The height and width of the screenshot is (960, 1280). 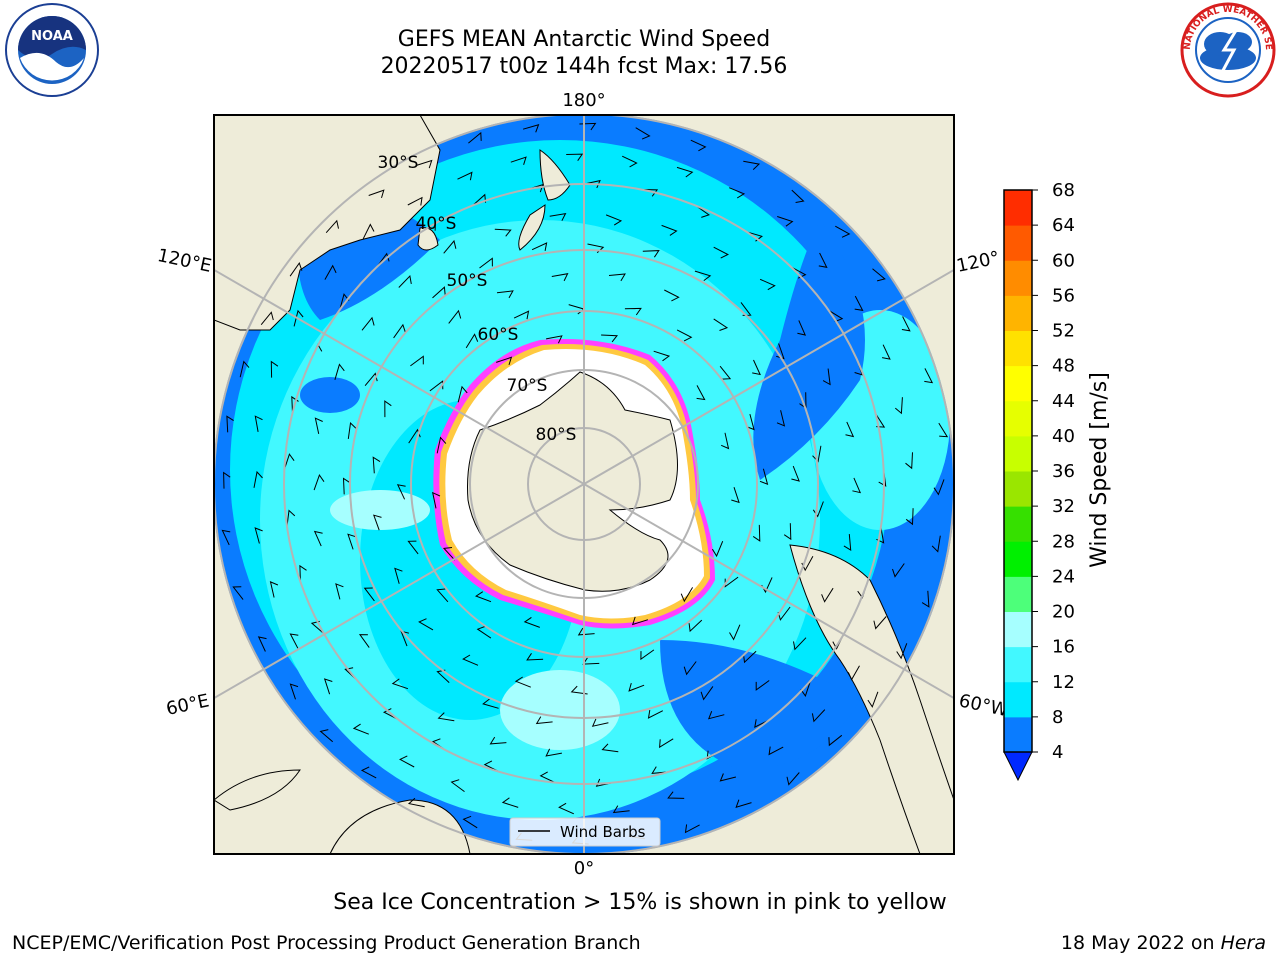 I want to click on lat-label-70s: 70°S, so click(x=527, y=386).